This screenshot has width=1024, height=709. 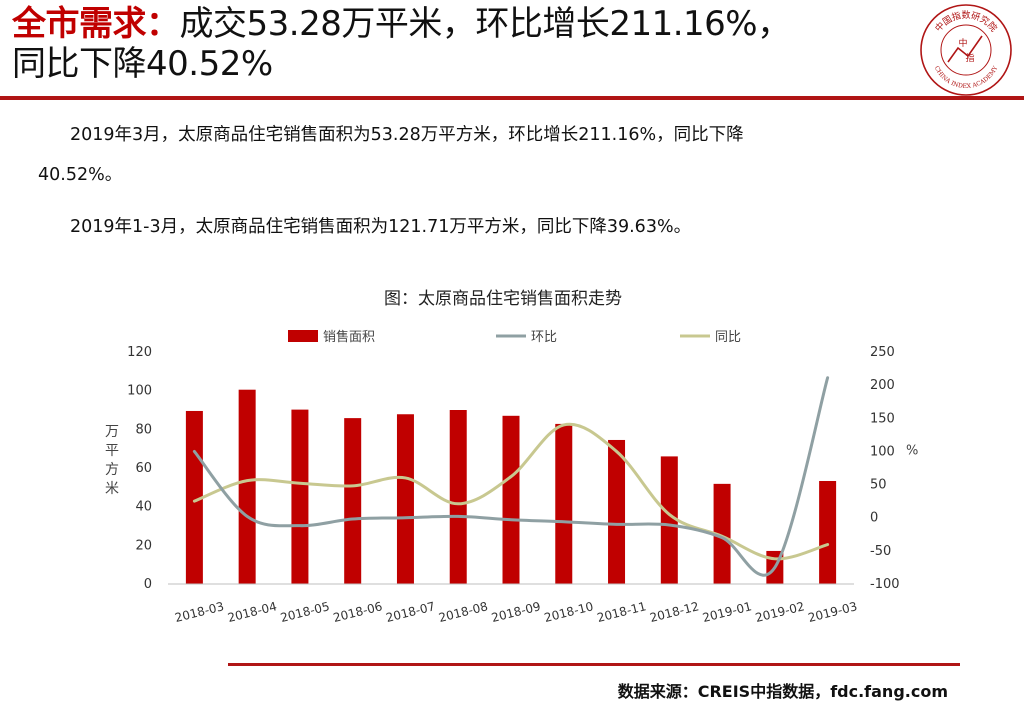 What do you see at coordinates (80, 175) in the screenshot?
I see `paragraph-1-line-2: 40.52%。` at bounding box center [80, 175].